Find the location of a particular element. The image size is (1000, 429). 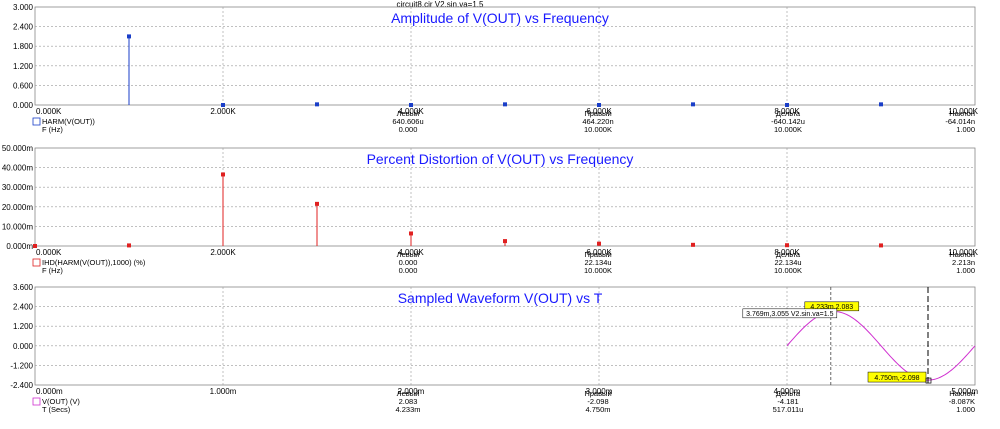

trace-label: IHD(HARM(V(OUT)),1000) (%) is located at coordinates (94, 262).